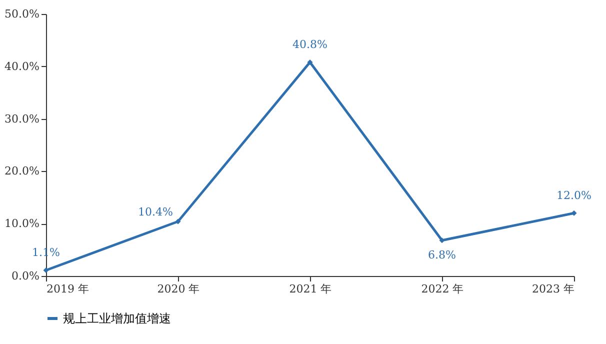 Image resolution: width=606 pixels, height=344 pixels. Describe the element at coordinates (442, 255) in the screenshot. I see `data-label: 6.8%` at that location.